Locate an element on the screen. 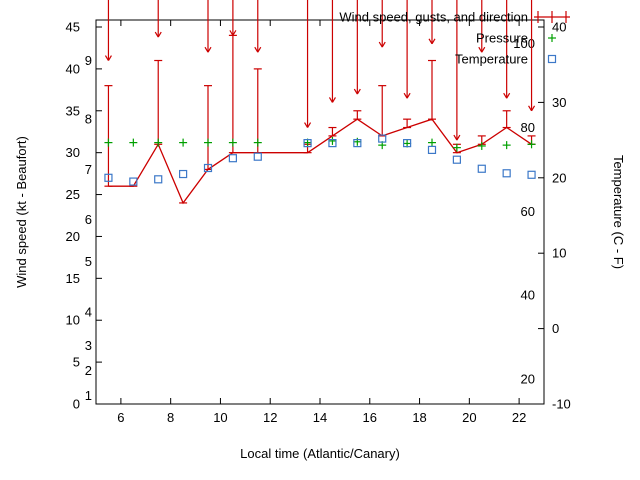 The height and width of the screenshot is (480, 640). y-left-tick-label: 0 is located at coordinates (76, 404).